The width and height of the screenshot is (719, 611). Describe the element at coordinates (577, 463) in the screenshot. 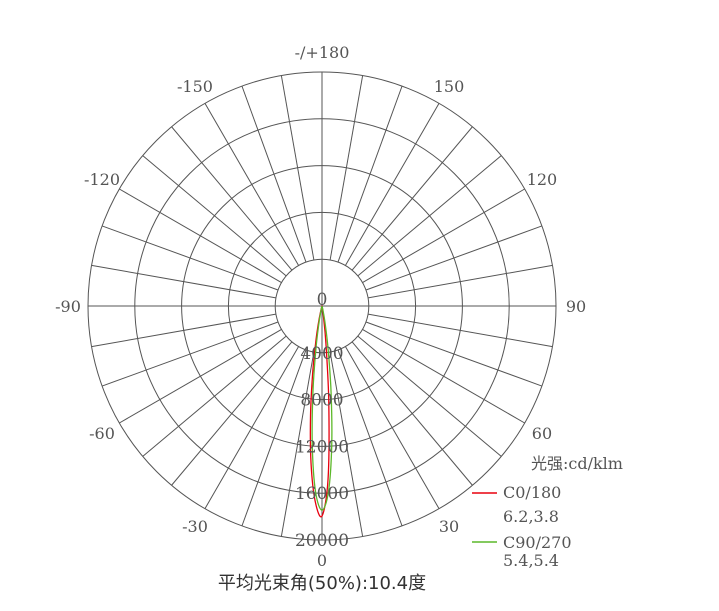

I see `unit-label: 光强:cd/klm` at that location.